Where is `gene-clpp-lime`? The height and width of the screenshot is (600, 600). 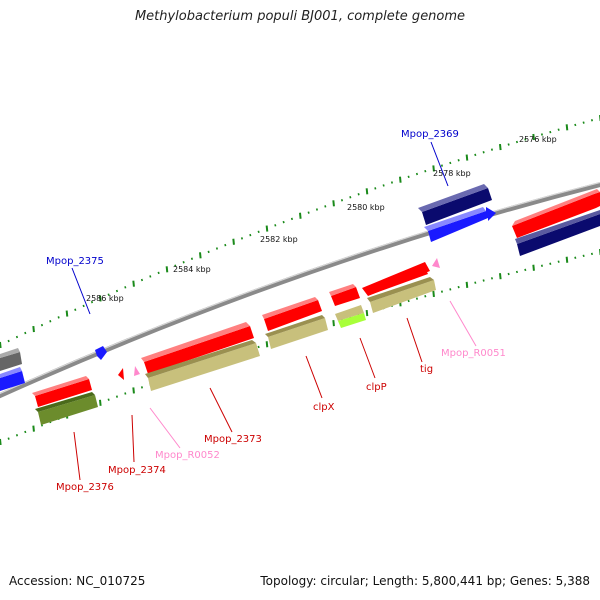
gene-clpp-lime is located at coordinates (352, 320).